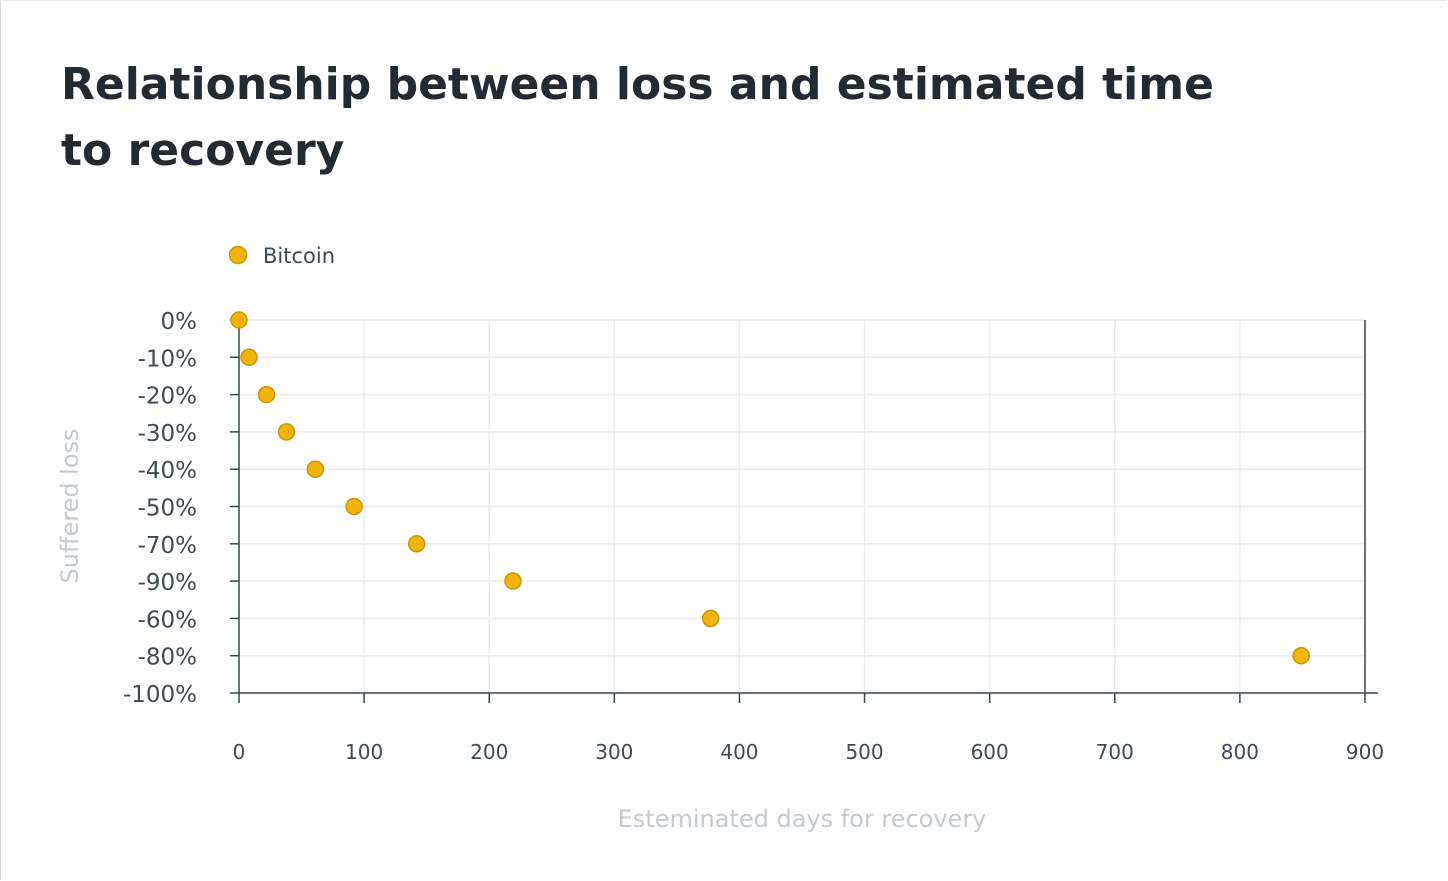 This screenshot has height=881, width=1448. What do you see at coordinates (299, 256) in the screenshot?
I see `legend-label: Bitcoin` at bounding box center [299, 256].